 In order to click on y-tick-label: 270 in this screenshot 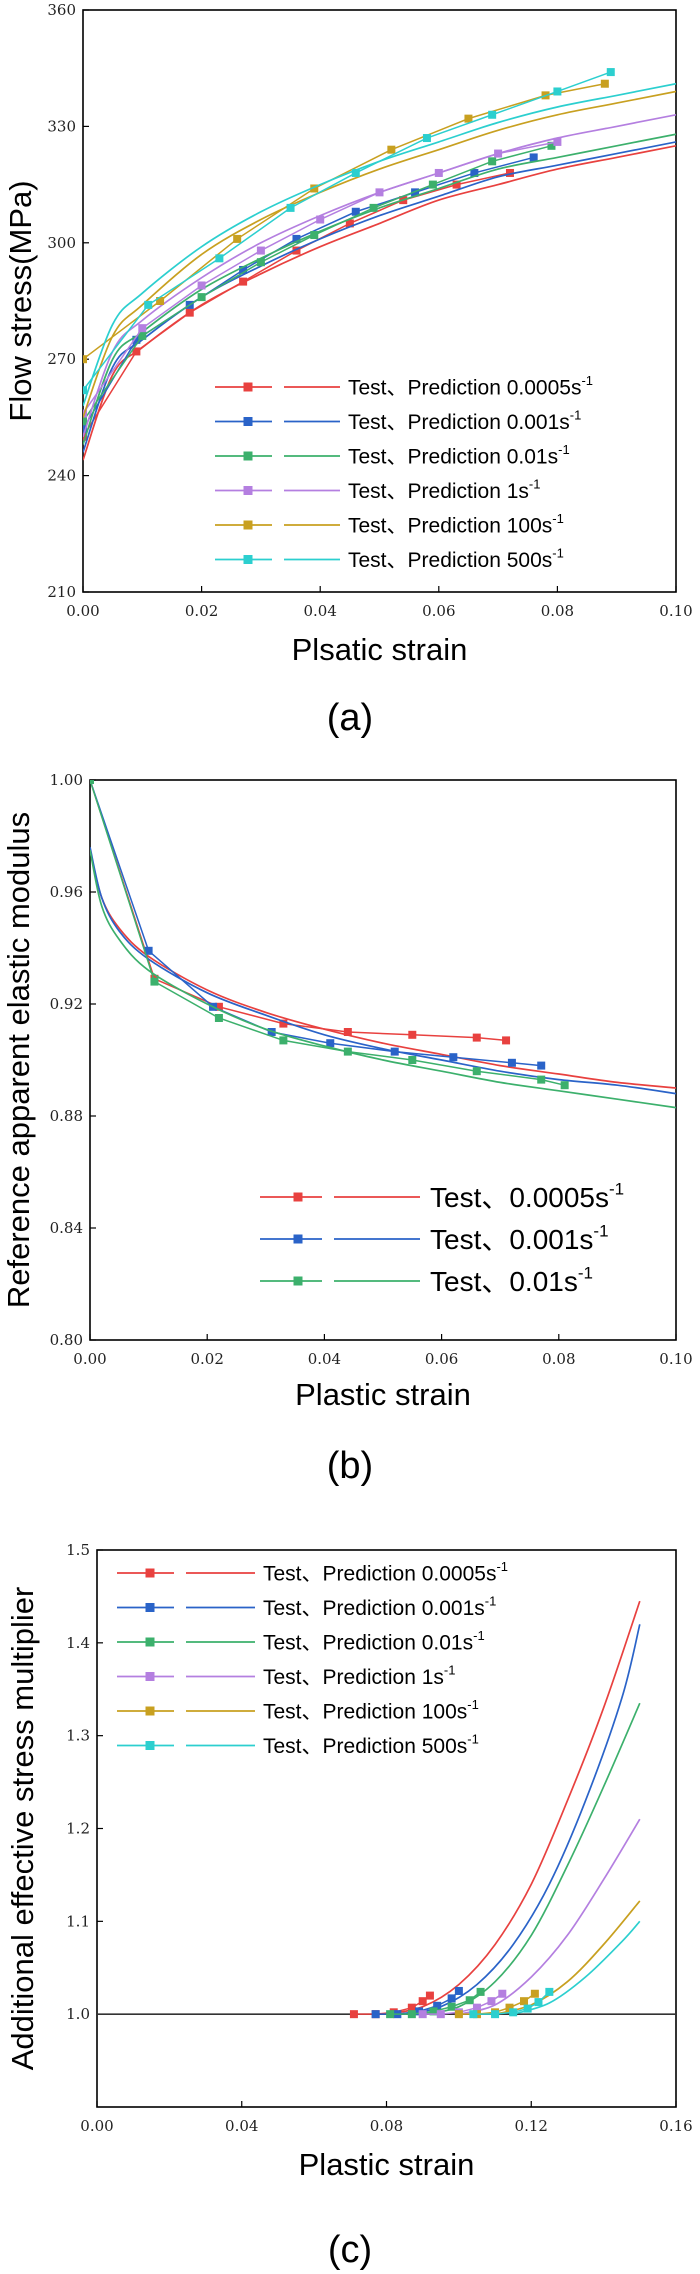, I will do `click(61, 359)`.